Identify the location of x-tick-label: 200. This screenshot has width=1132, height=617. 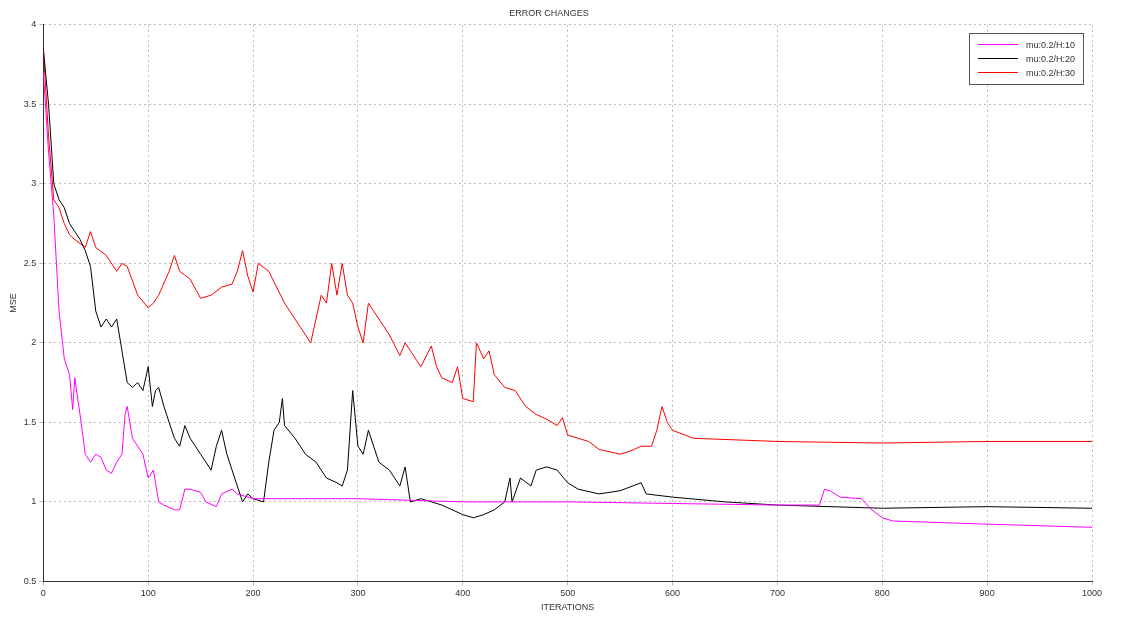
(253, 593).